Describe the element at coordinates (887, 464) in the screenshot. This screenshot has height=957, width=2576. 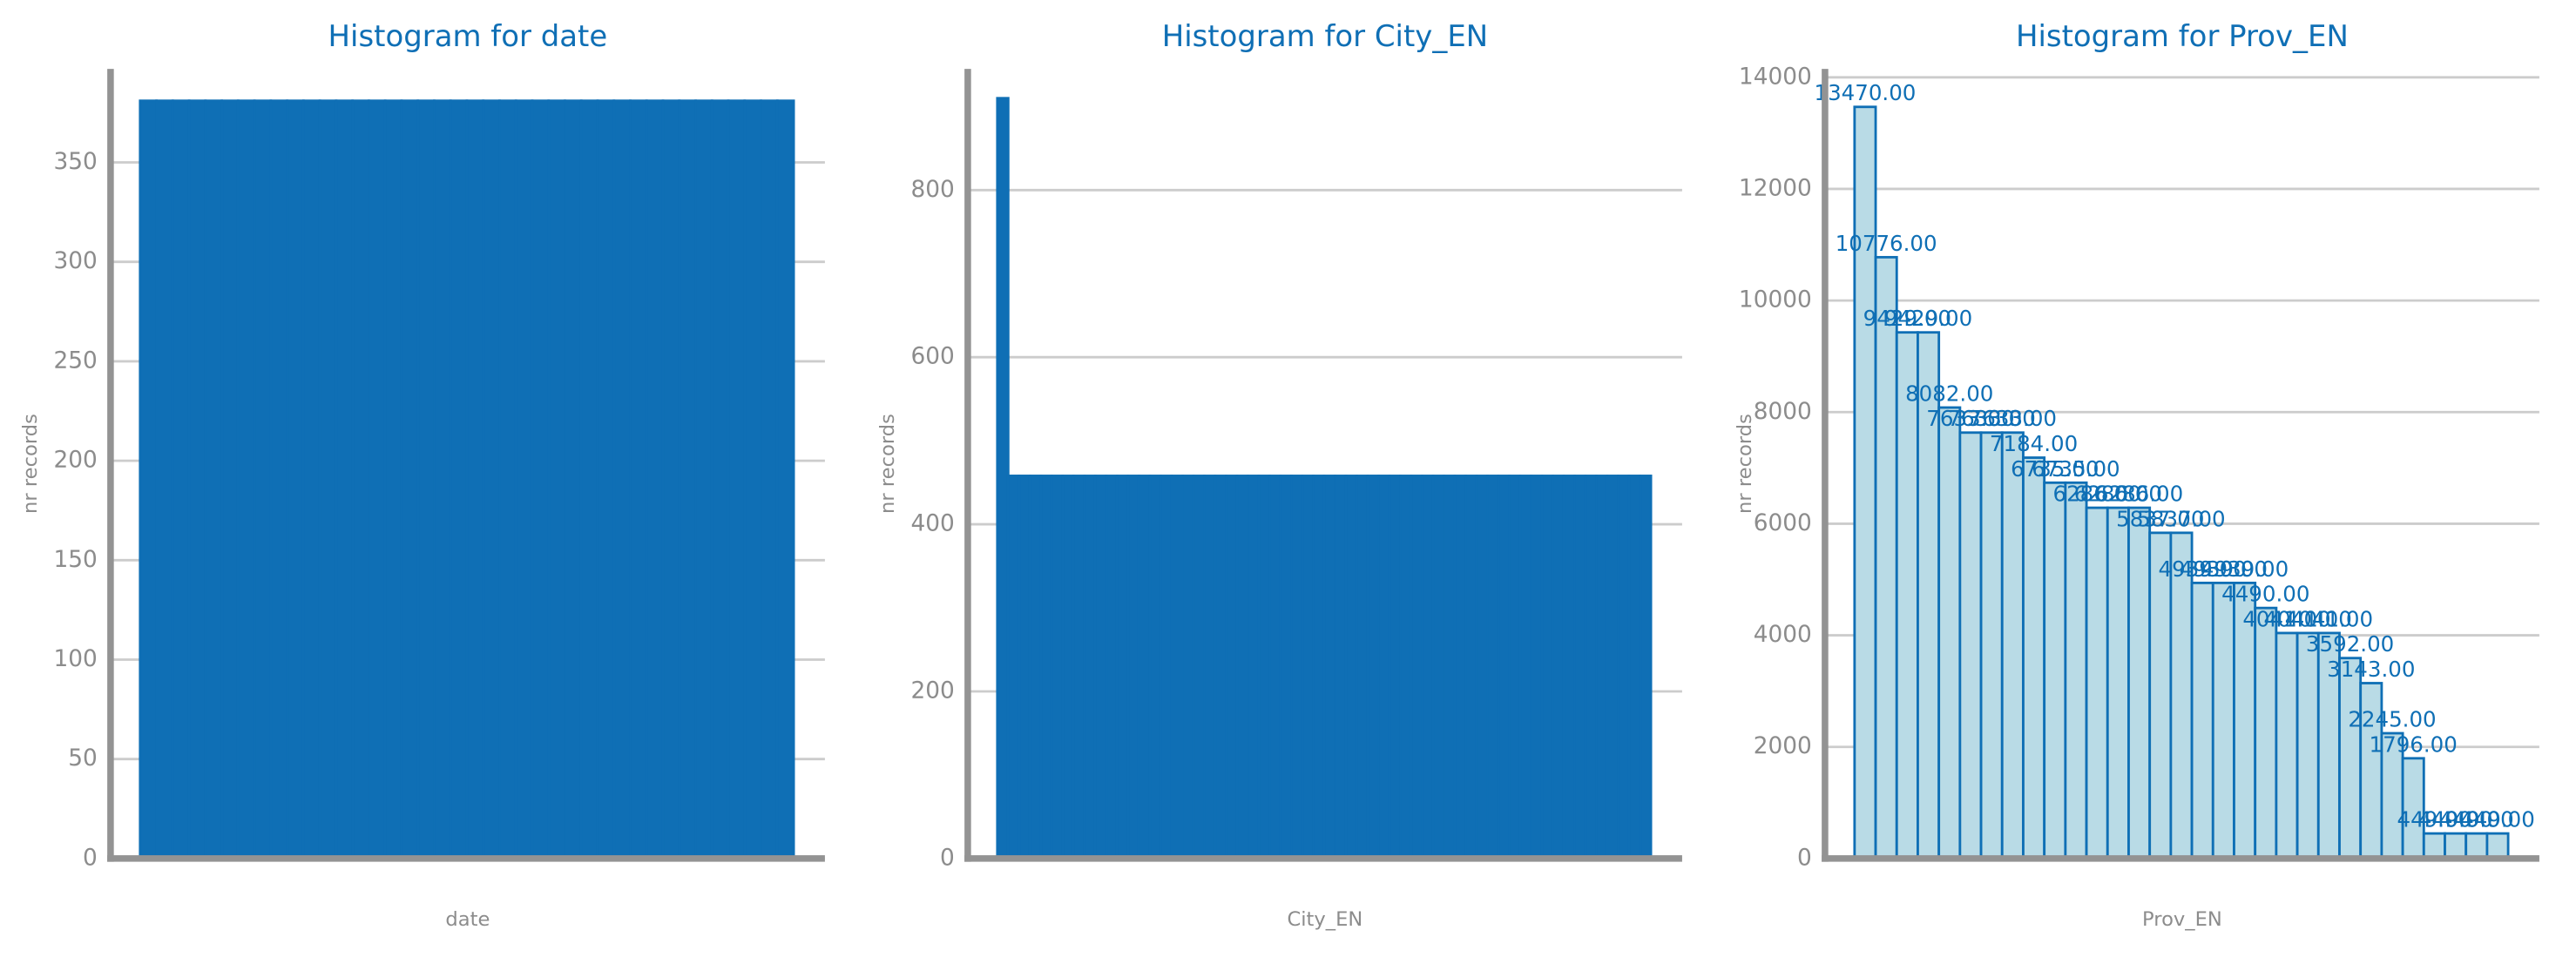
I see `y-axis-label: nr records` at that location.